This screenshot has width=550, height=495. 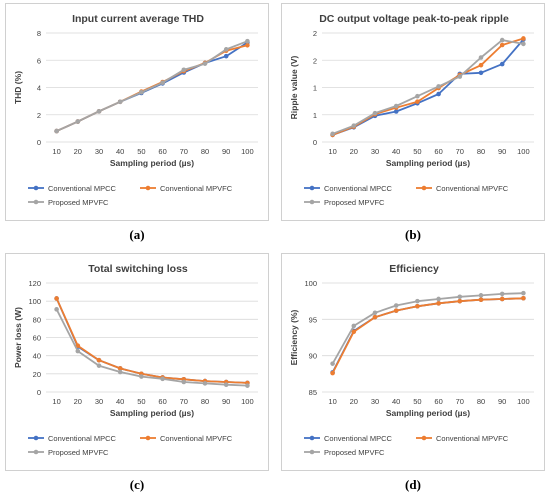 What do you see at coordinates (37, 319) in the screenshot?
I see `y-tick-label: 80` at bounding box center [37, 319].